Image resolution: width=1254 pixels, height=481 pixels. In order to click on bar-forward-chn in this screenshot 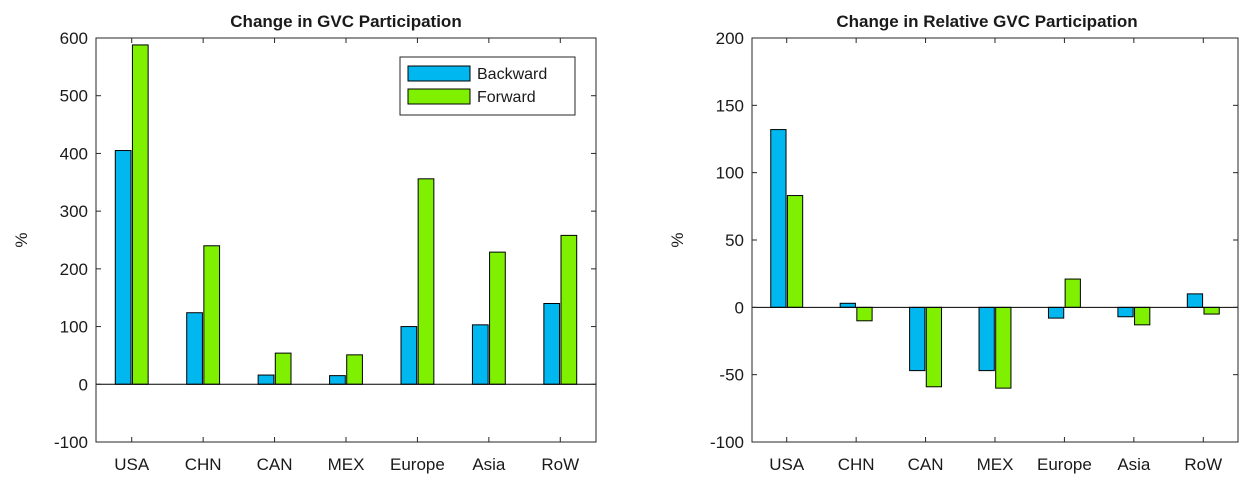, I will do `click(212, 315)`.